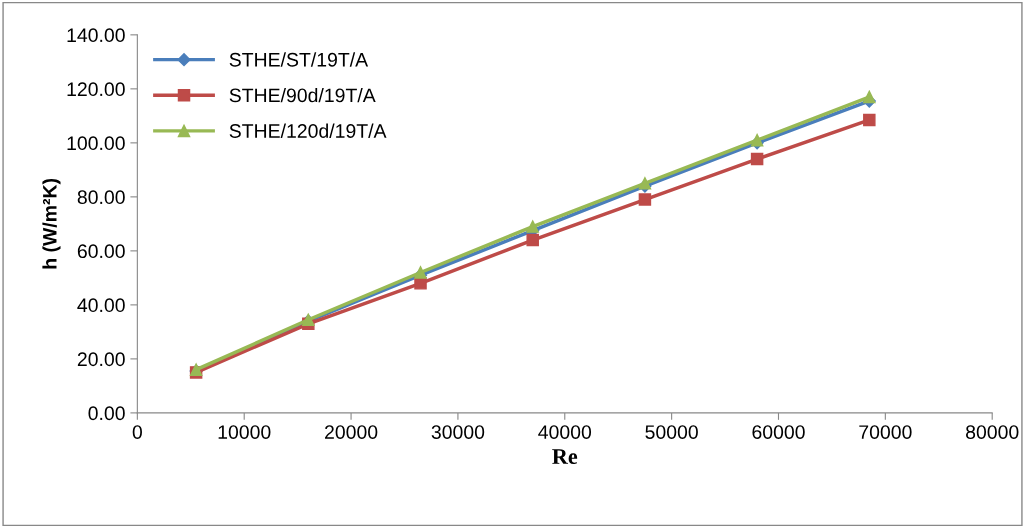  I want to click on y-tick-label: 60.00, so click(101, 251).